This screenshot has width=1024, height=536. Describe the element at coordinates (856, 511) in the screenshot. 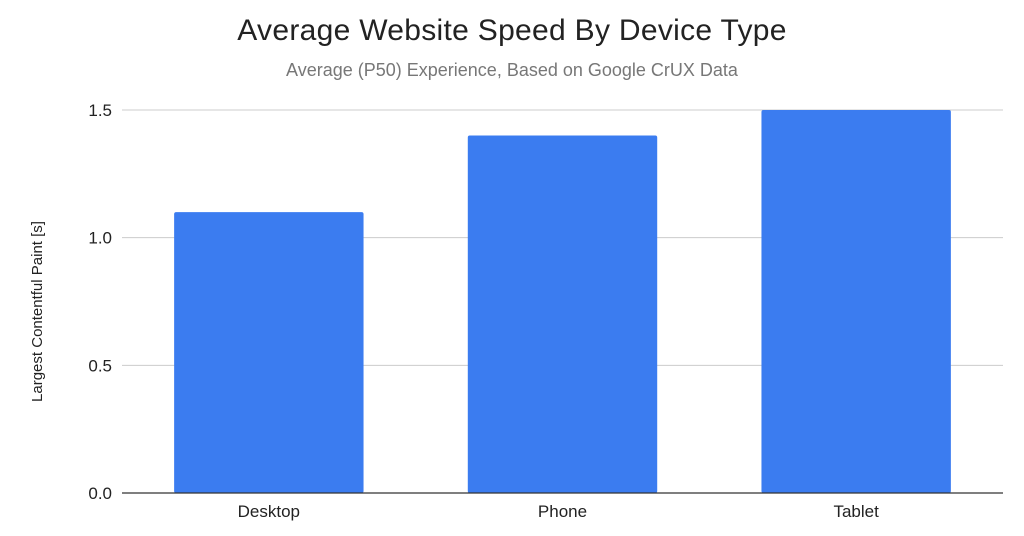

I see `x-tick-label: Tablet` at that location.